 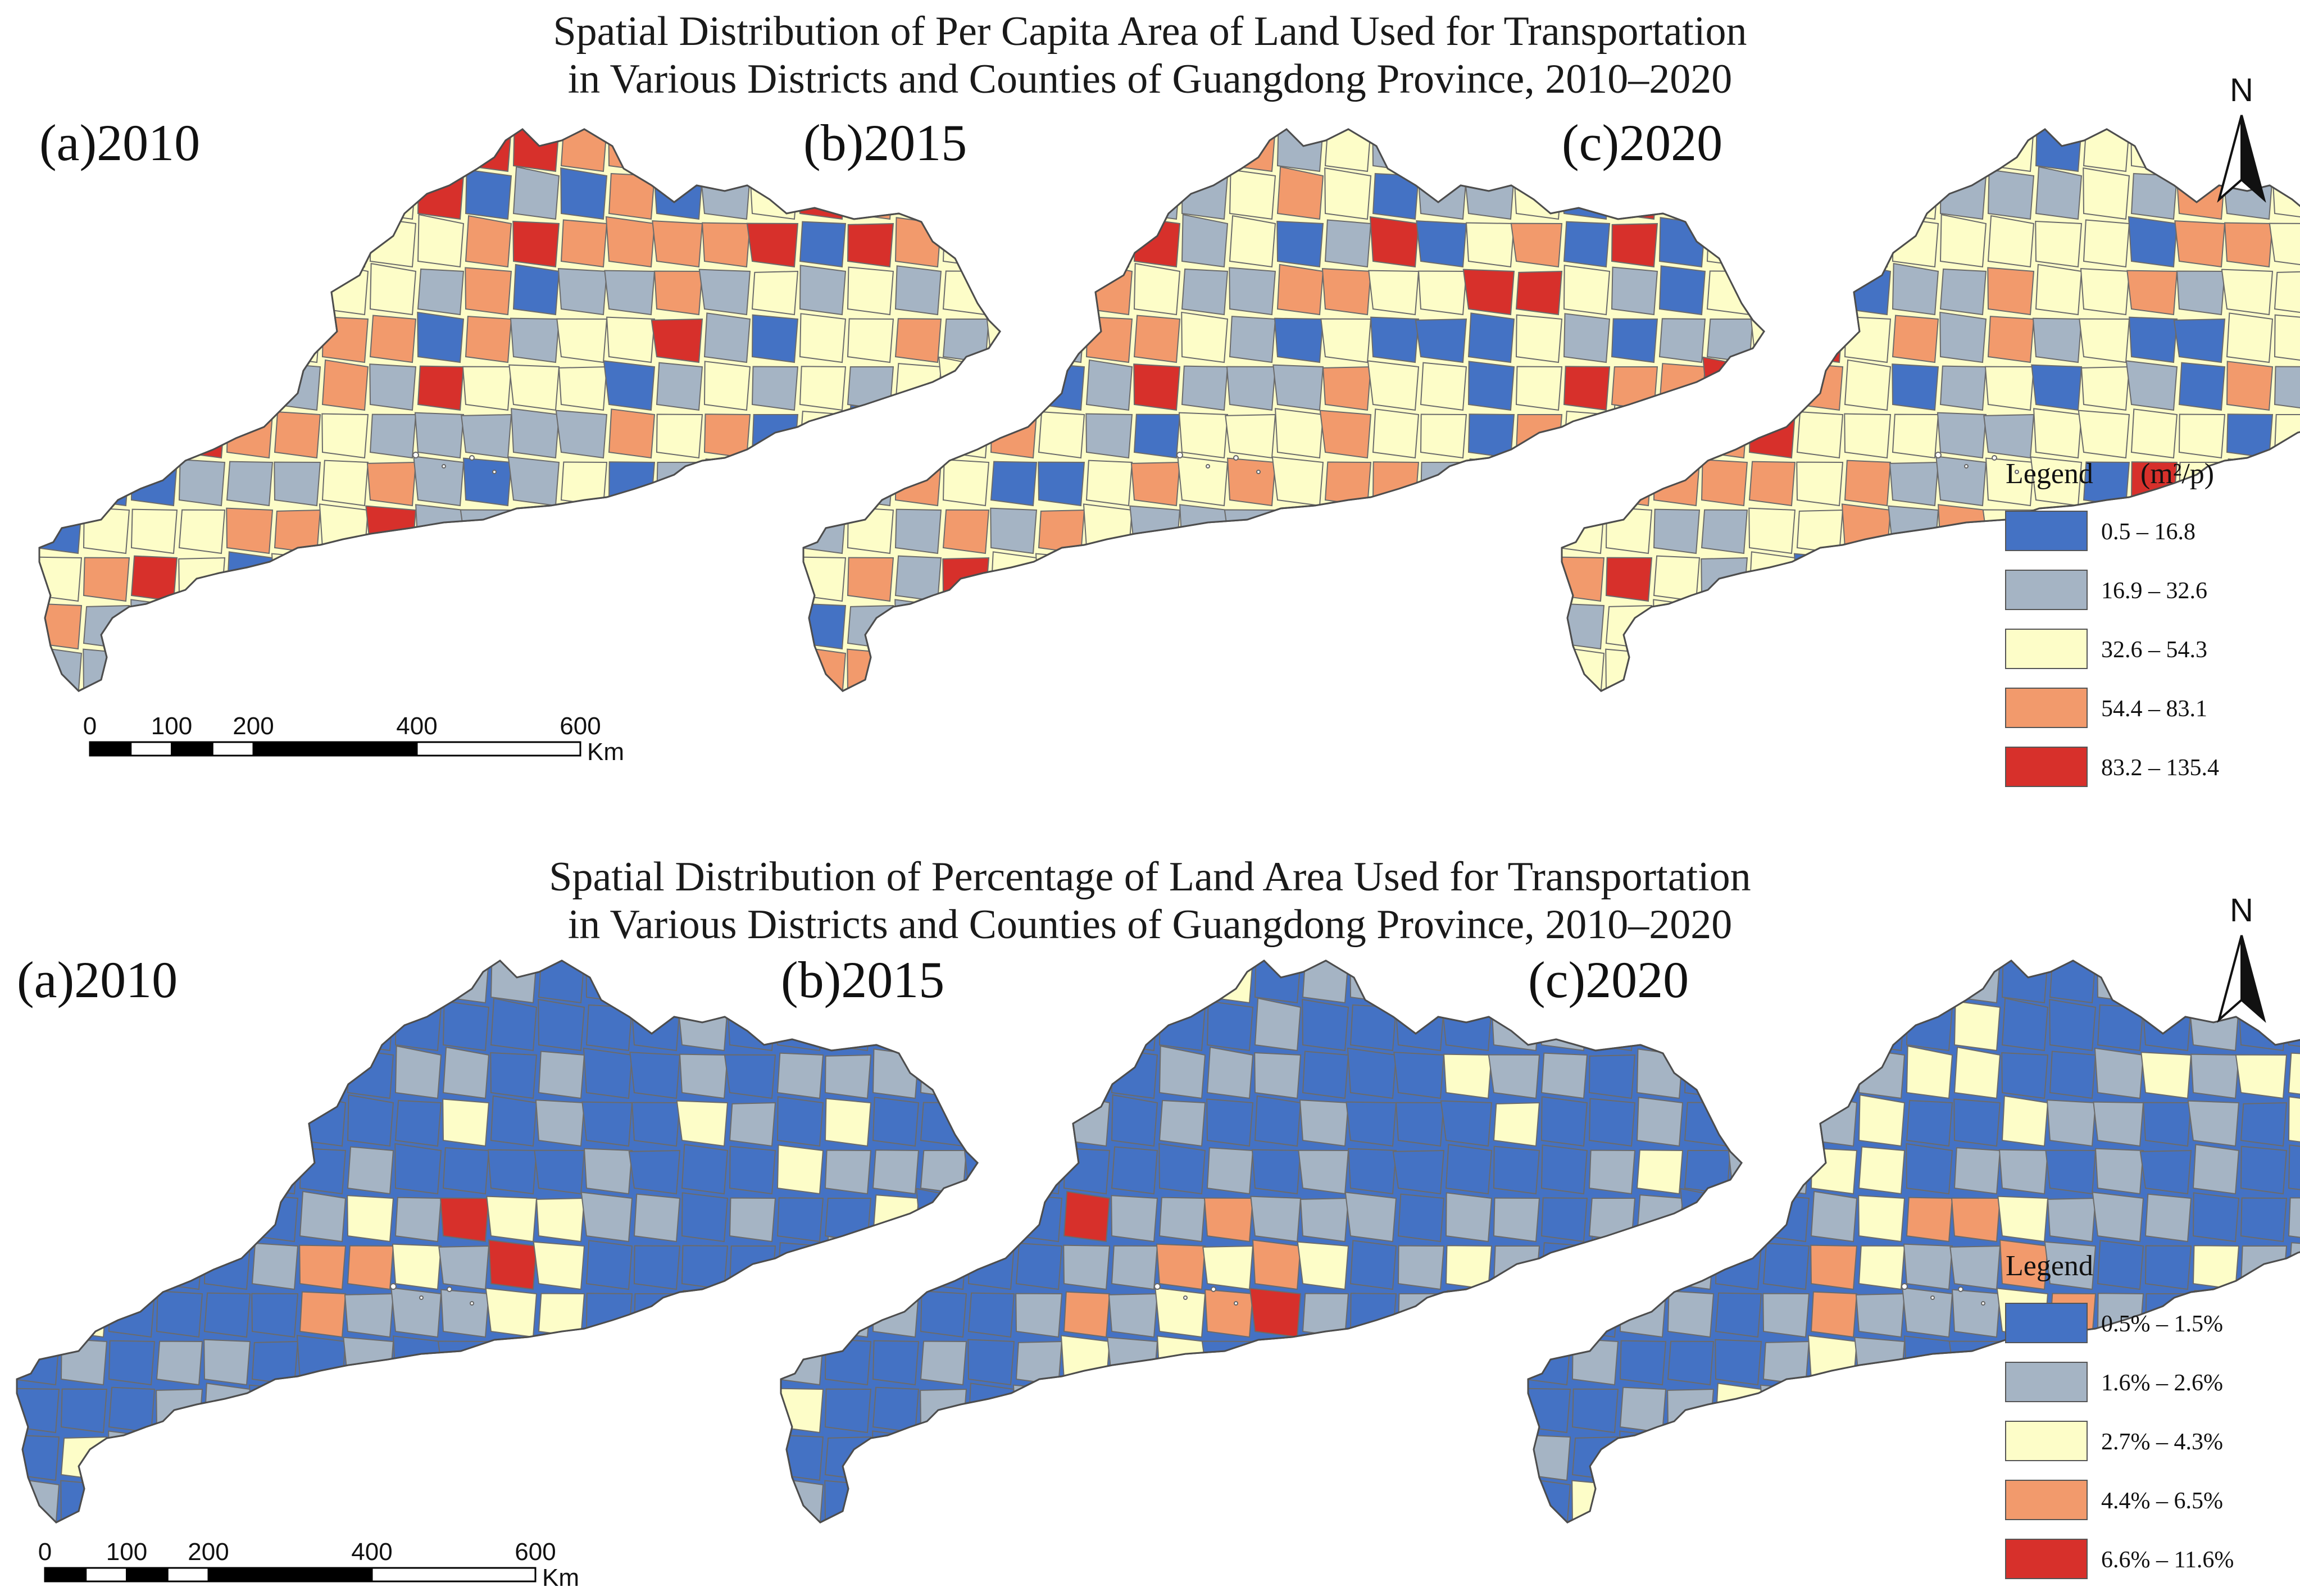 What do you see at coordinates (208, 1552) in the screenshot?
I see `scale-tick-label: 200` at bounding box center [208, 1552].